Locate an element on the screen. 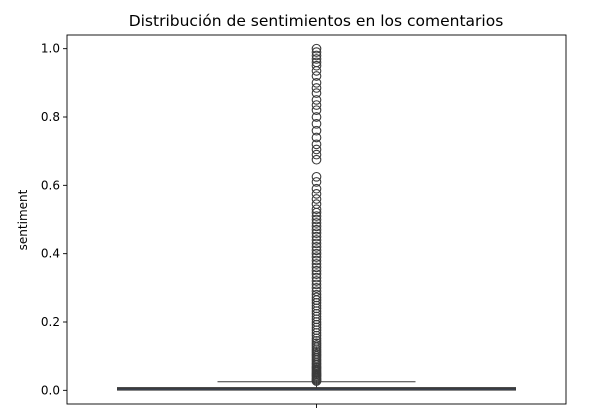 This screenshot has height=419, width=608. y-tick-label: 0.4 is located at coordinates (50, 254).